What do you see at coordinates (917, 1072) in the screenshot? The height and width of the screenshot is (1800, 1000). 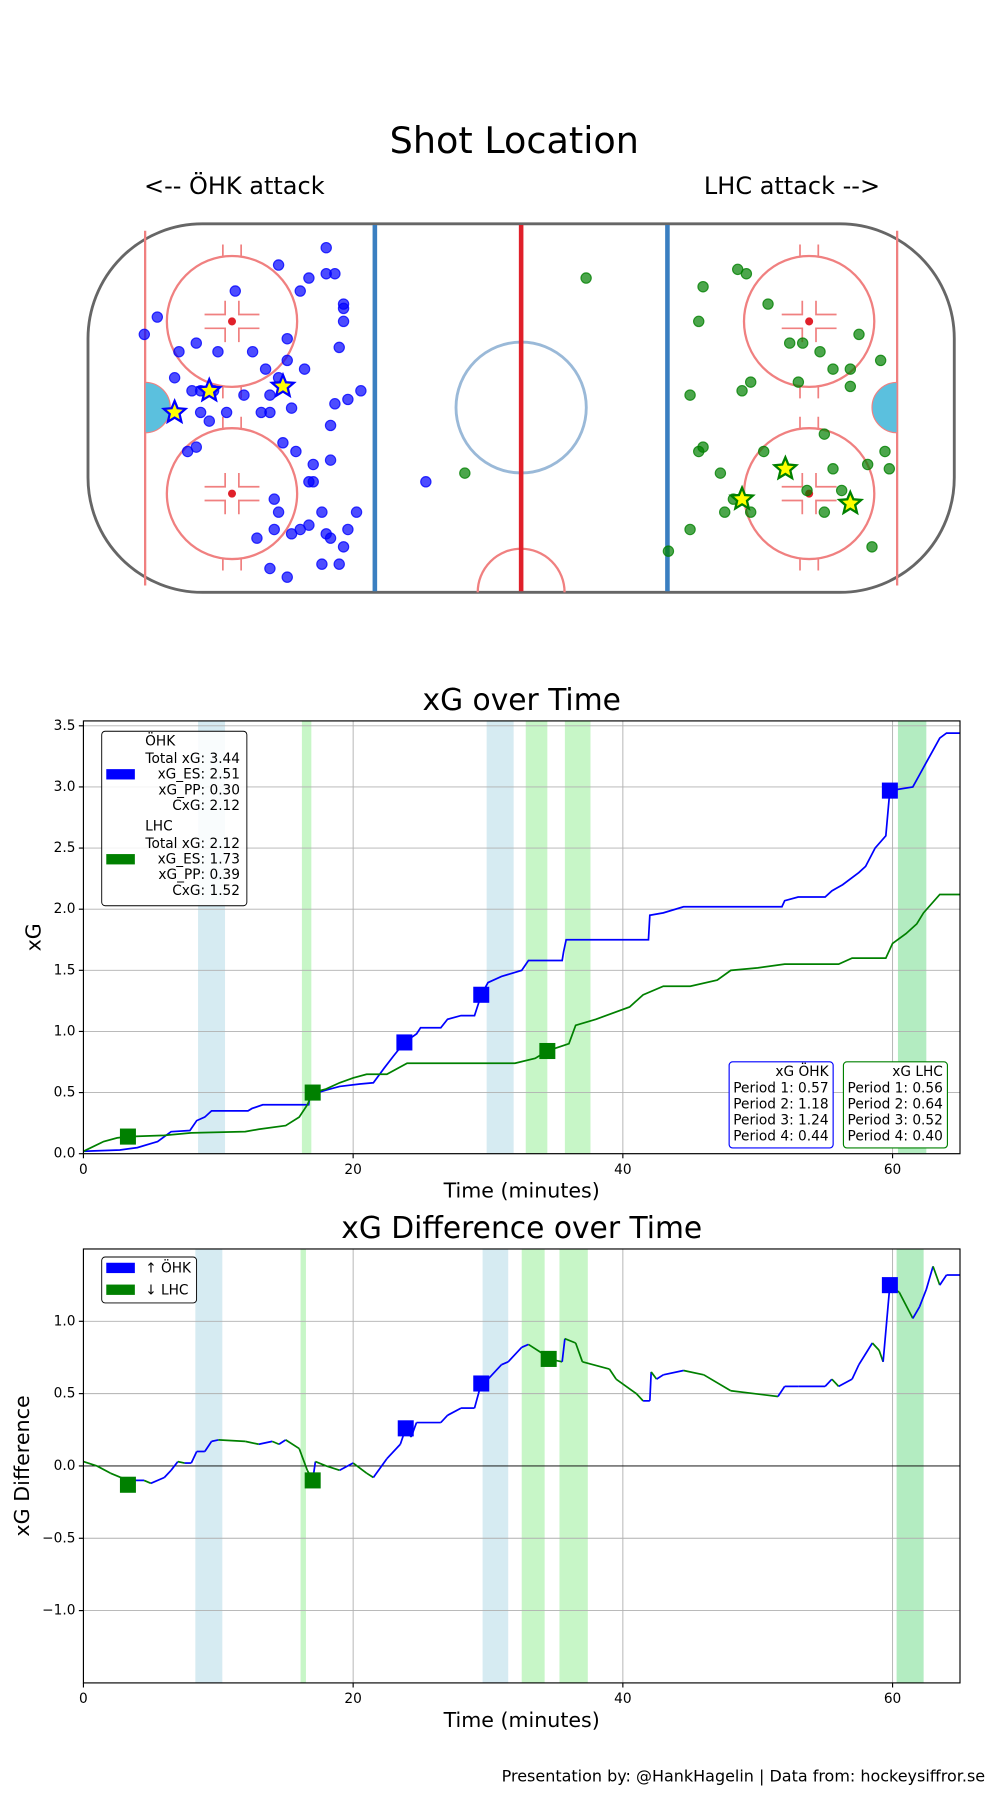 I see `period-box-title: xG LHC` at bounding box center [917, 1072].